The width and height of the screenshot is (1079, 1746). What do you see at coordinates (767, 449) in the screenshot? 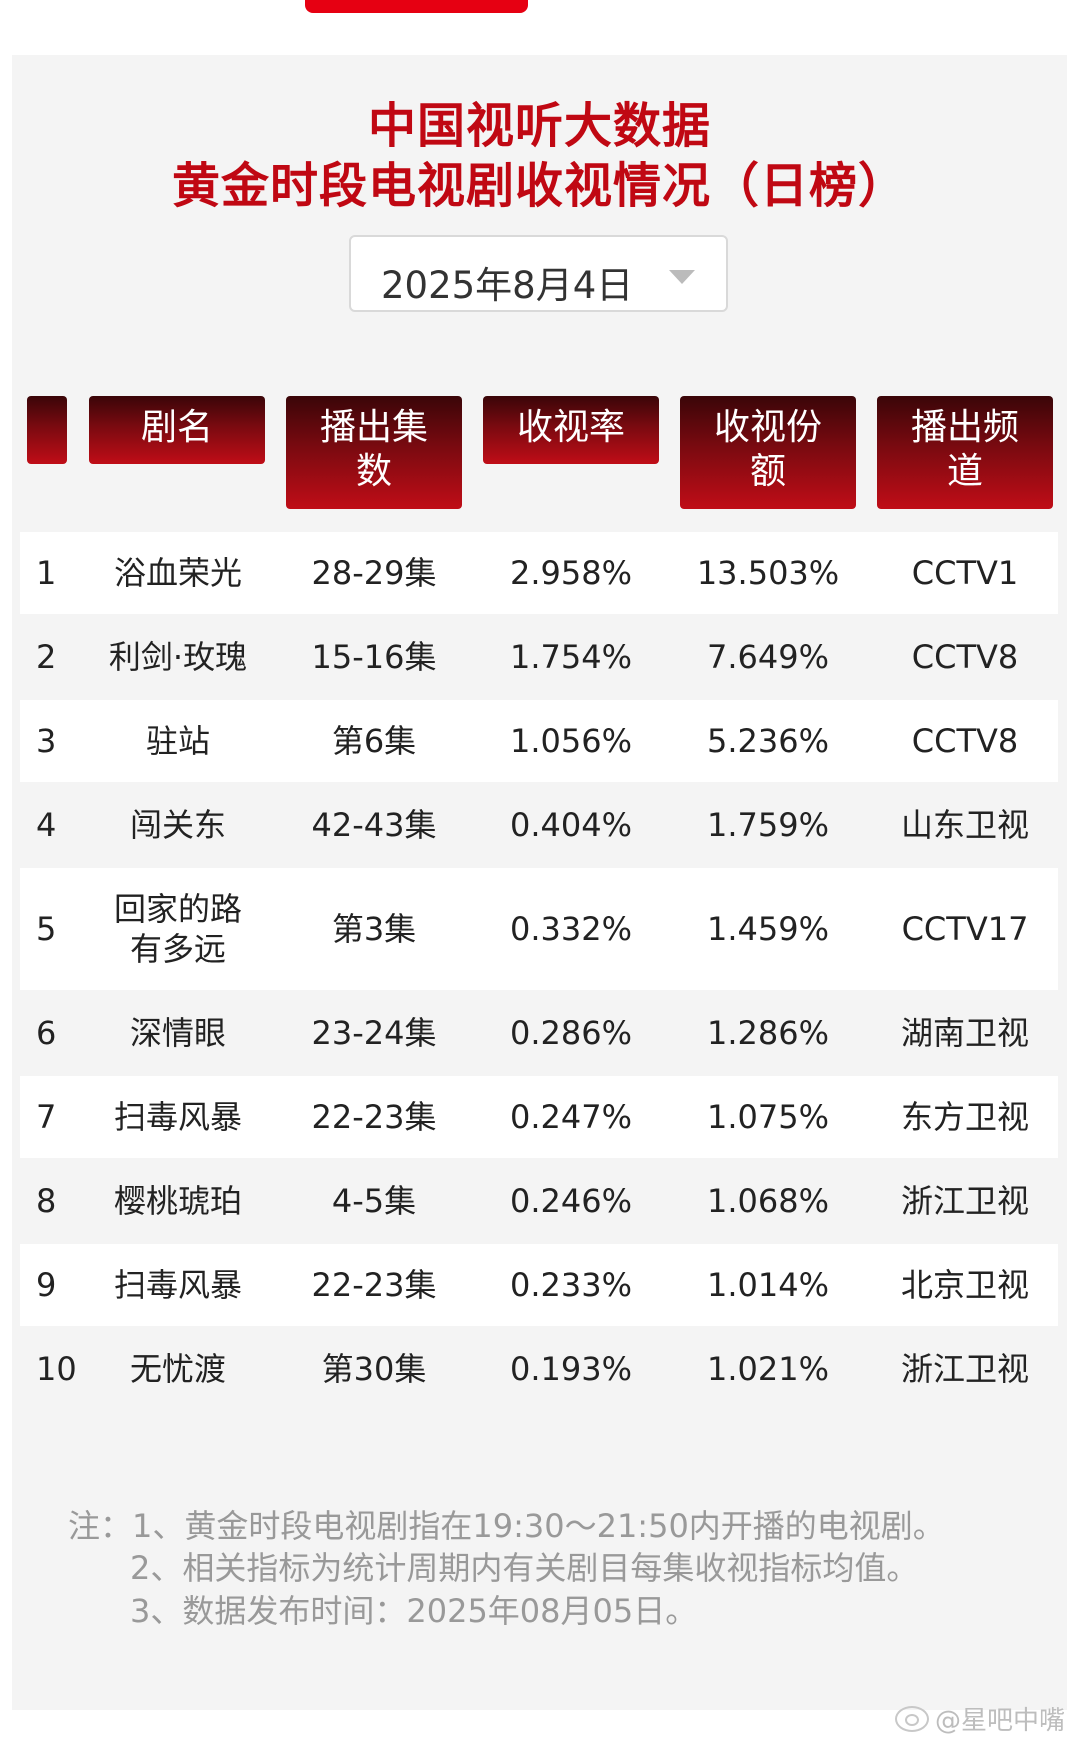
I see `header-share-label: 收视份 额` at bounding box center [767, 449].